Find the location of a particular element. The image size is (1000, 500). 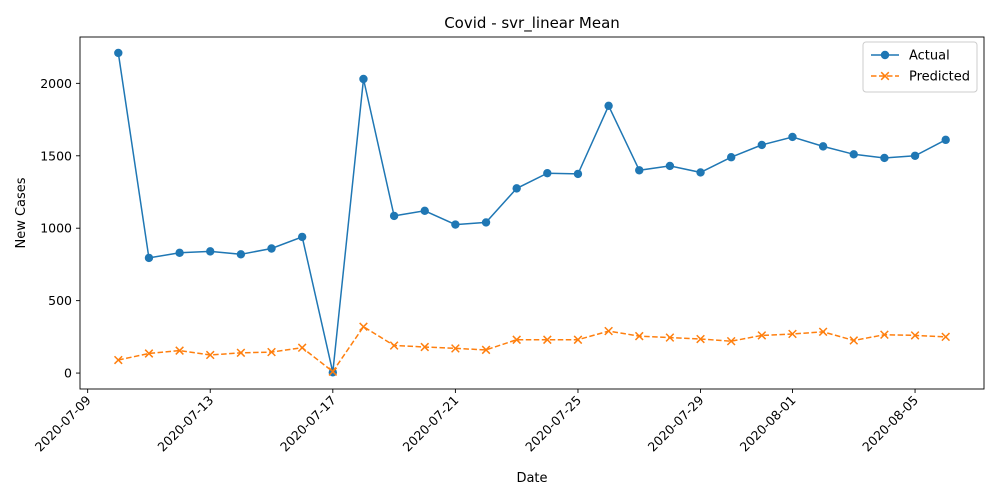

y-tick-label: 2000 is located at coordinates (56, 83).